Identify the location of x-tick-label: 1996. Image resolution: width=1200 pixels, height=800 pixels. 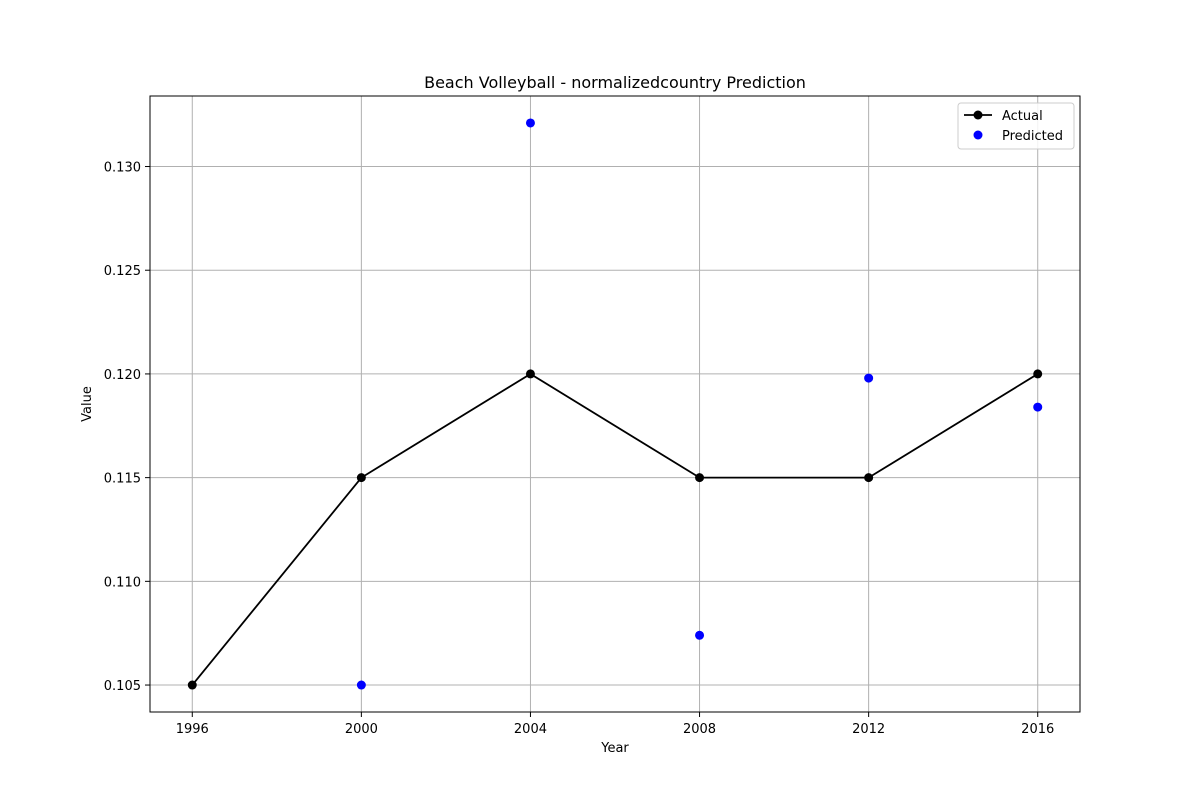
(192, 729).